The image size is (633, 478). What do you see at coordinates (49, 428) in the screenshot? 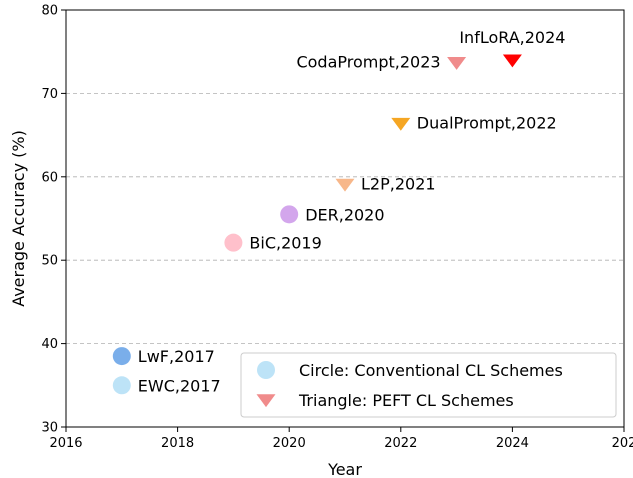
I see `y-tick-label: 30` at bounding box center [49, 428].